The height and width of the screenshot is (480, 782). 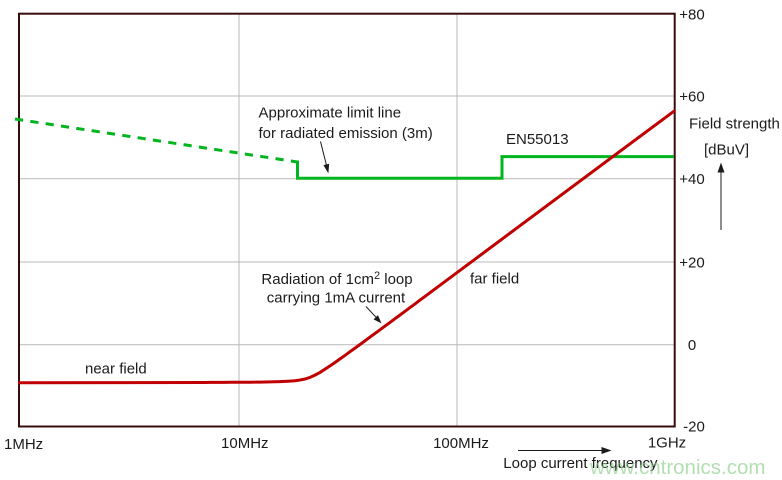 I want to click on svg-text: for radiated emission (3m), so click(x=346, y=133).